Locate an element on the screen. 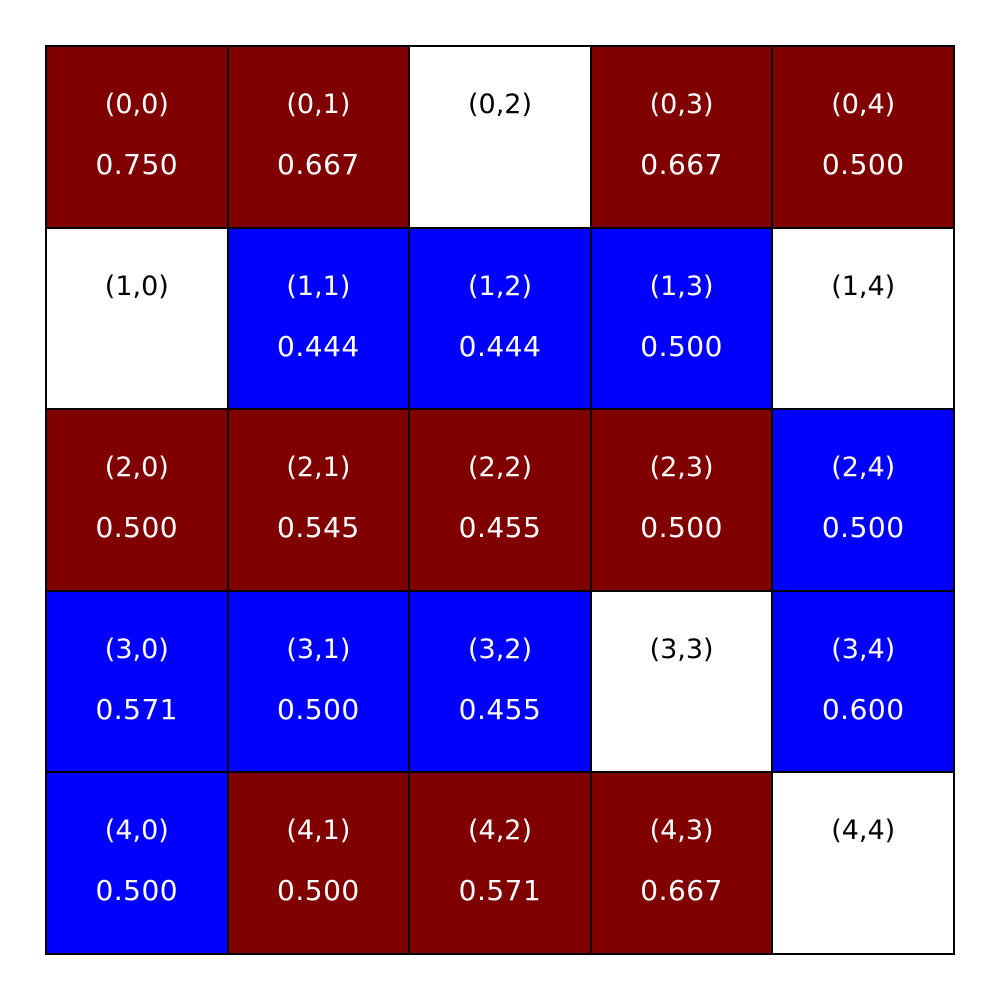  grid-cell: (4,1) 0.500 is located at coordinates (318, 863).